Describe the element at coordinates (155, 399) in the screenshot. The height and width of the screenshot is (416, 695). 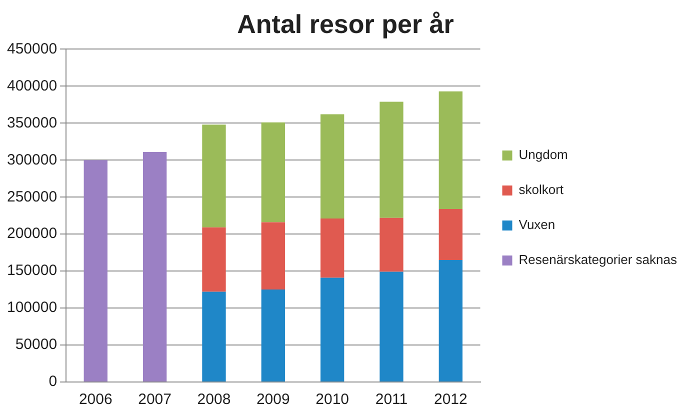
I see `x-tick-label: 2007` at that location.